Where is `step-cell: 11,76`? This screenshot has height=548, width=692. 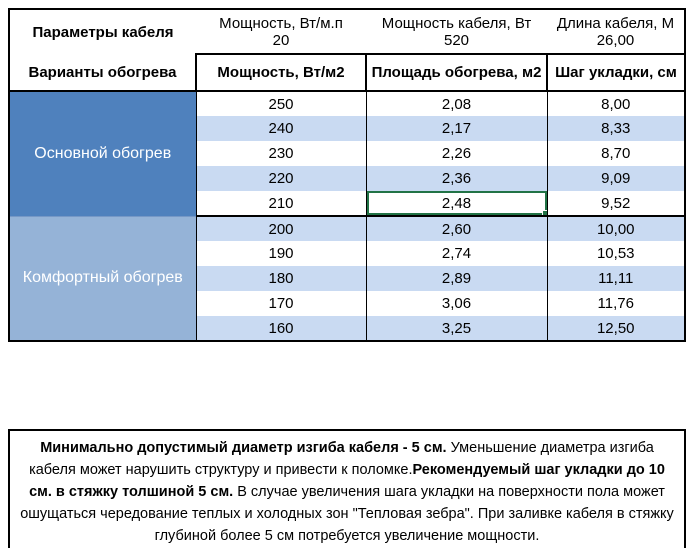
step-cell: 11,76 is located at coordinates (615, 303).